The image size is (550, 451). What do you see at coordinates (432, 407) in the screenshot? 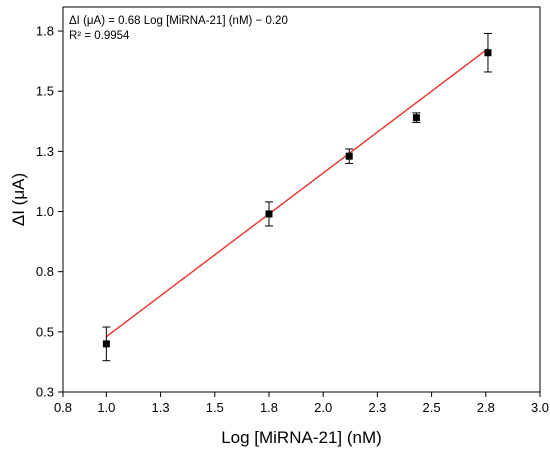
I see `x-tick-label: 2.5` at bounding box center [432, 407].